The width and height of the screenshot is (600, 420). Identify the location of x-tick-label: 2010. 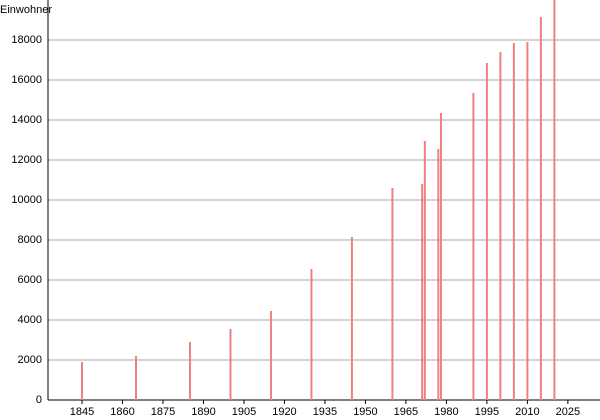
(527, 412).